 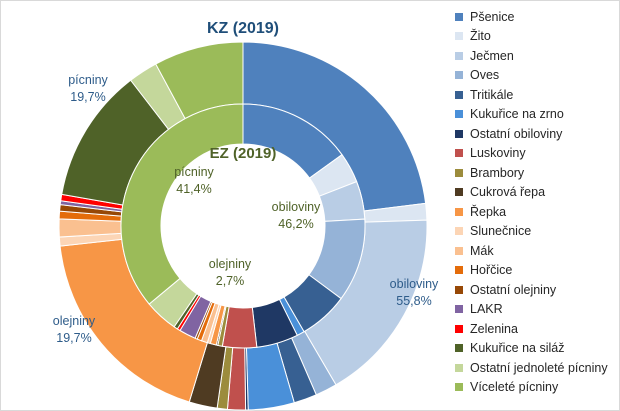 What do you see at coordinates (74, 321) in the screenshot?
I see `outer-label-olejniny-name: olejniny` at bounding box center [74, 321].